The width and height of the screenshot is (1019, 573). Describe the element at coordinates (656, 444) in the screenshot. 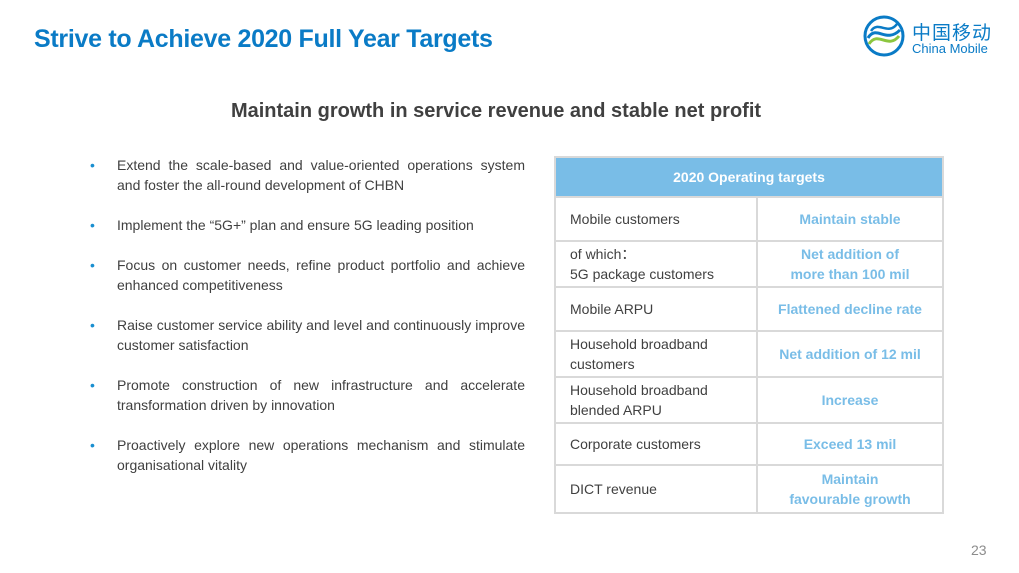

I see `target-metric-label: Corporate customers` at that location.